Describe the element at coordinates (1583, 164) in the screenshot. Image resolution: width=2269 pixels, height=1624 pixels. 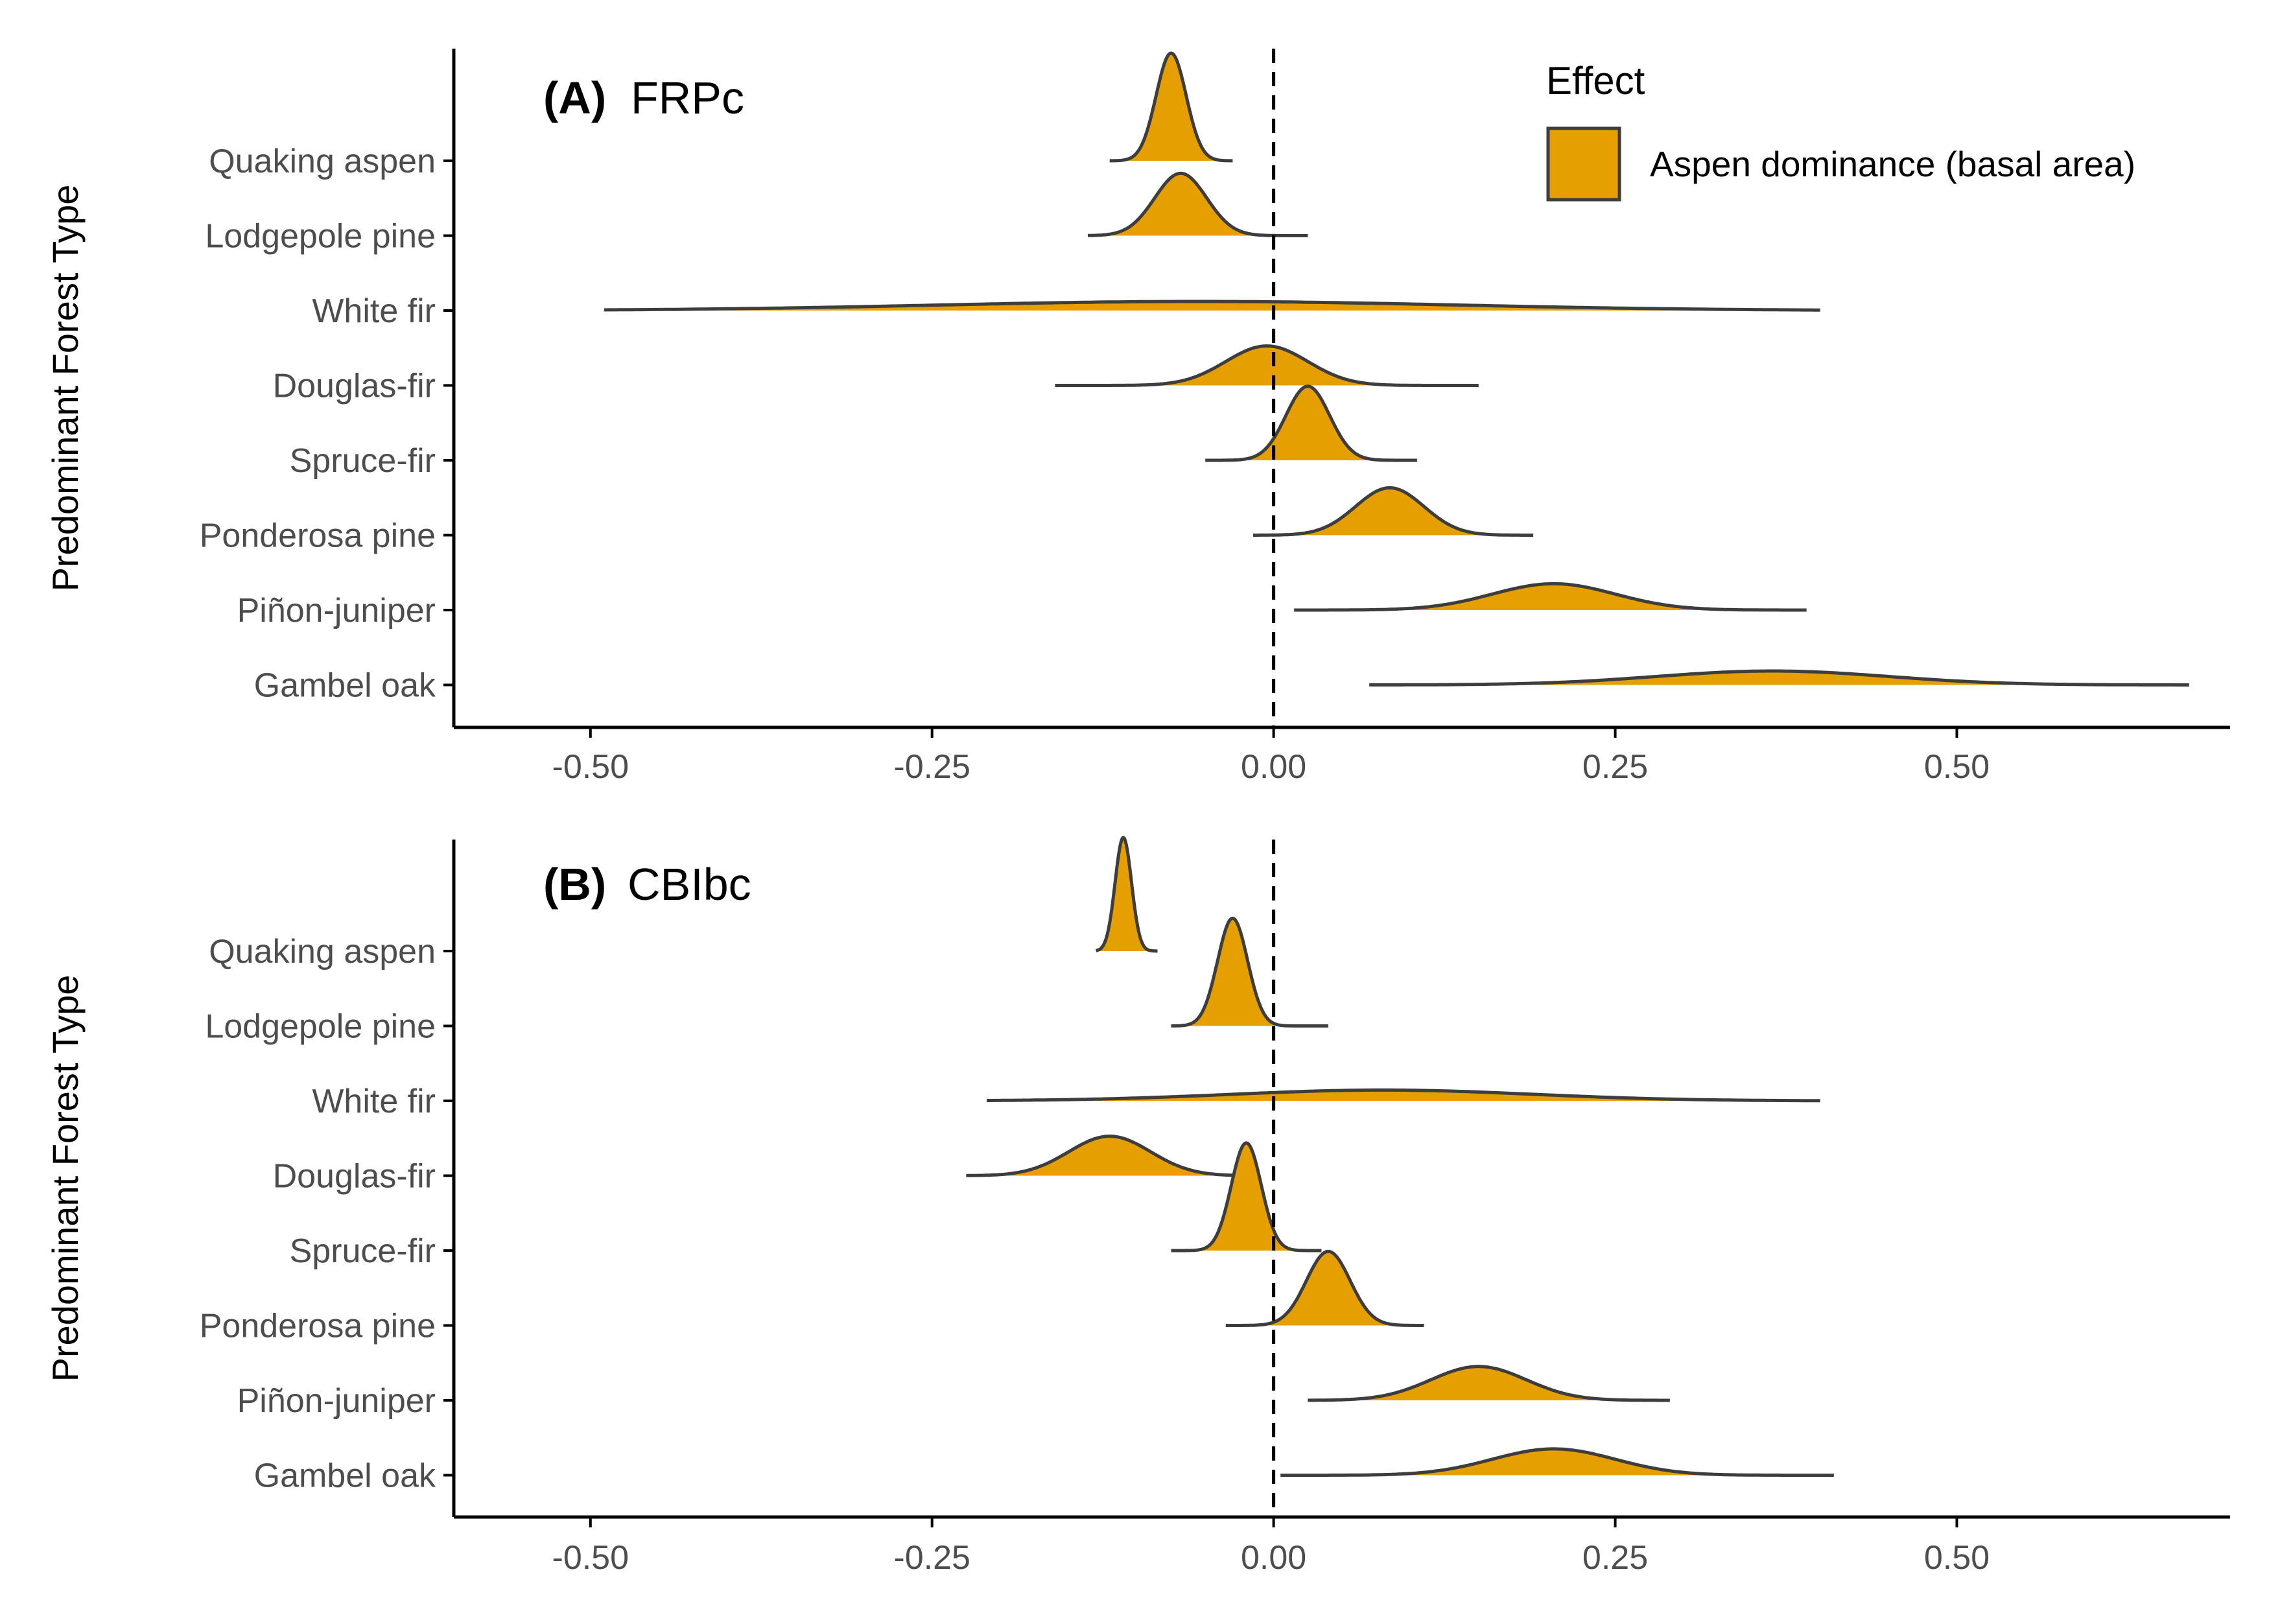
I see `legend-swatch` at that location.